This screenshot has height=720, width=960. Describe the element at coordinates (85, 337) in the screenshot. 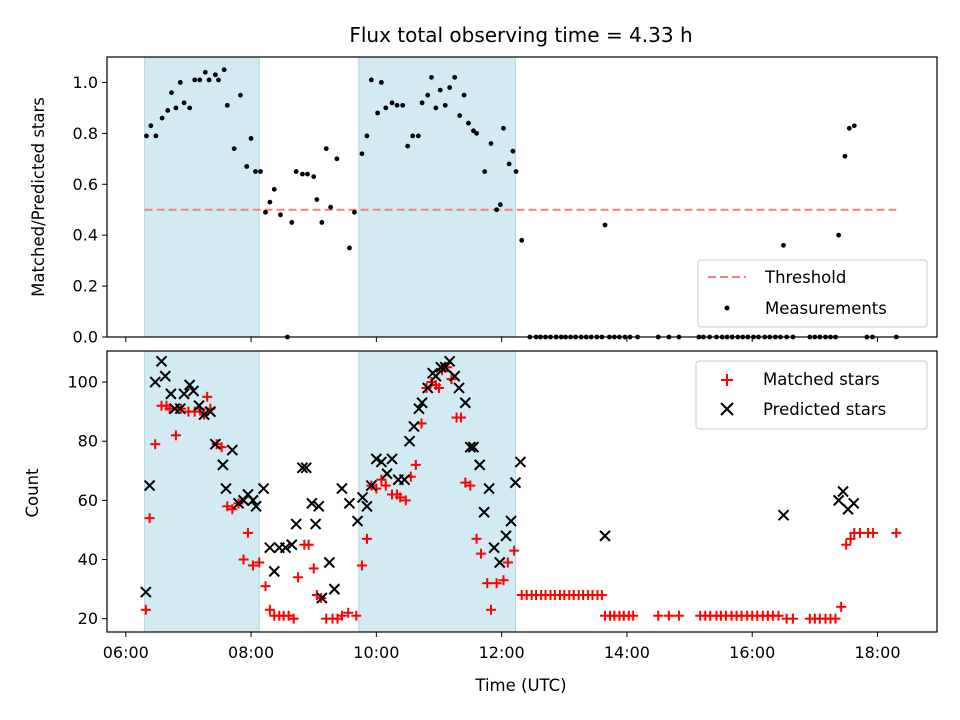

I see `y-tick-label: 0.0` at that location.